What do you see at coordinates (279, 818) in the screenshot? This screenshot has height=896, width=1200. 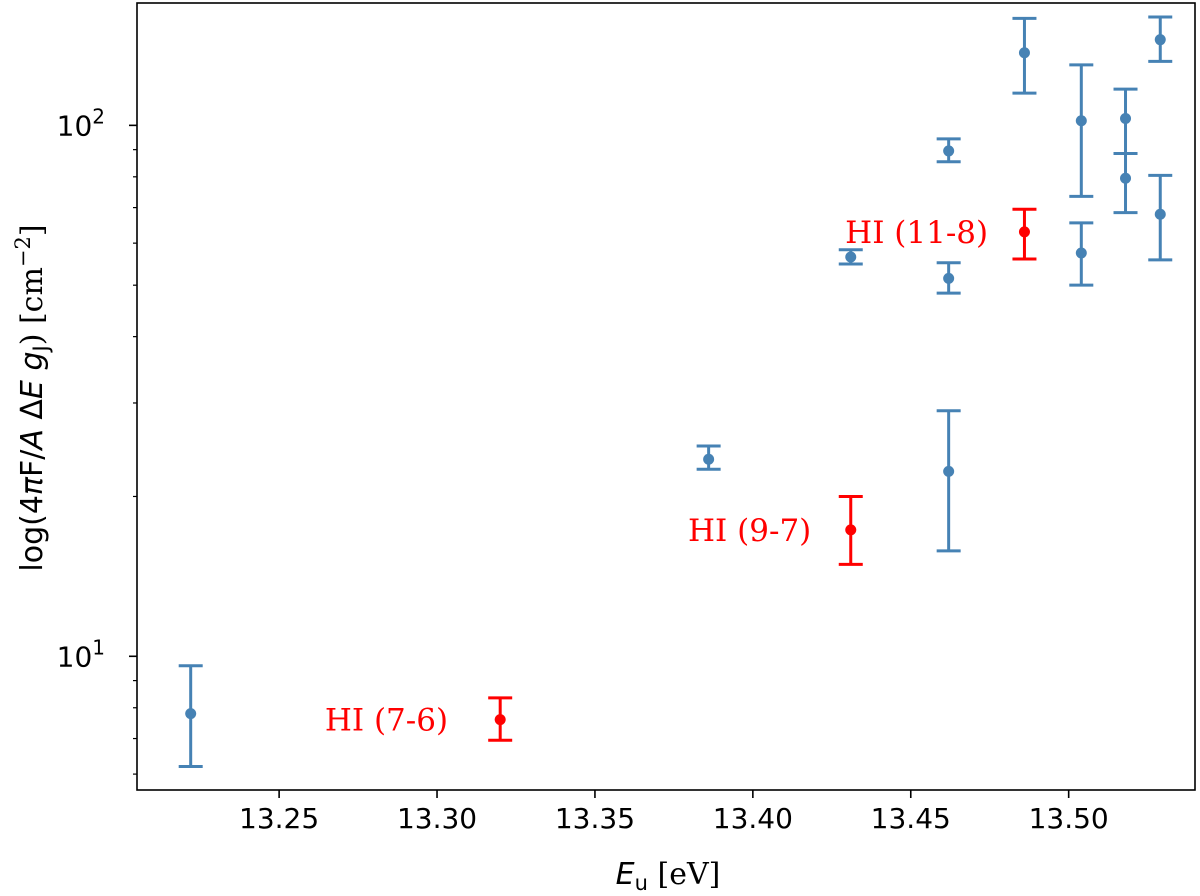 I see `x-tick-label: 13.25` at bounding box center [279, 818].